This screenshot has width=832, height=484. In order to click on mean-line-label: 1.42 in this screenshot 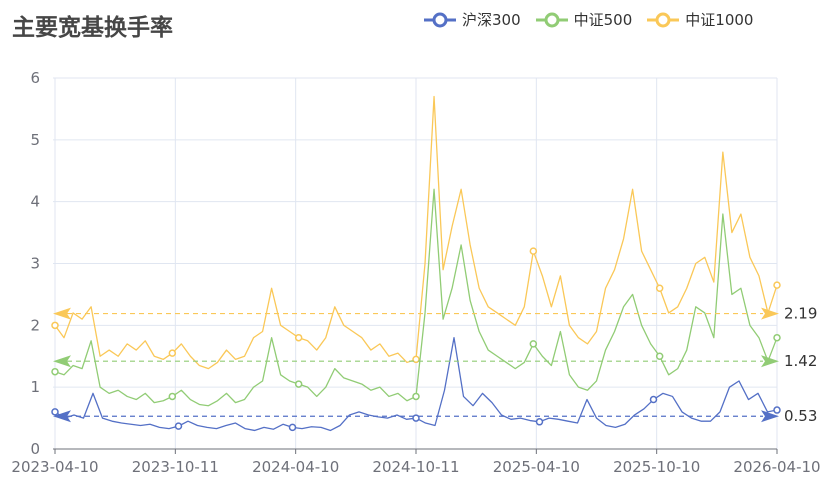, I will do `click(800, 361)`.